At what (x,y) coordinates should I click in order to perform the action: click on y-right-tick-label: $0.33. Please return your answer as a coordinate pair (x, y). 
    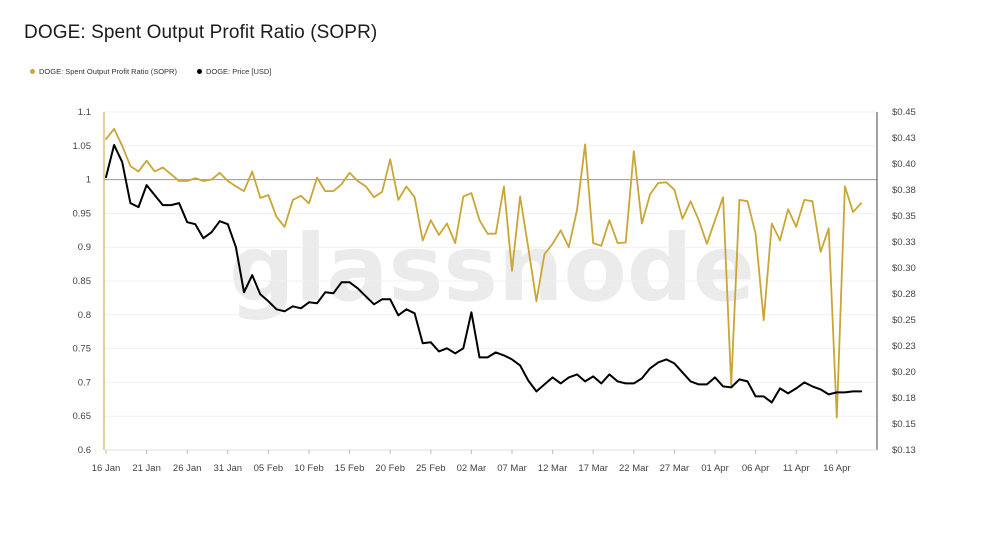
    Looking at the image, I should click on (904, 242).